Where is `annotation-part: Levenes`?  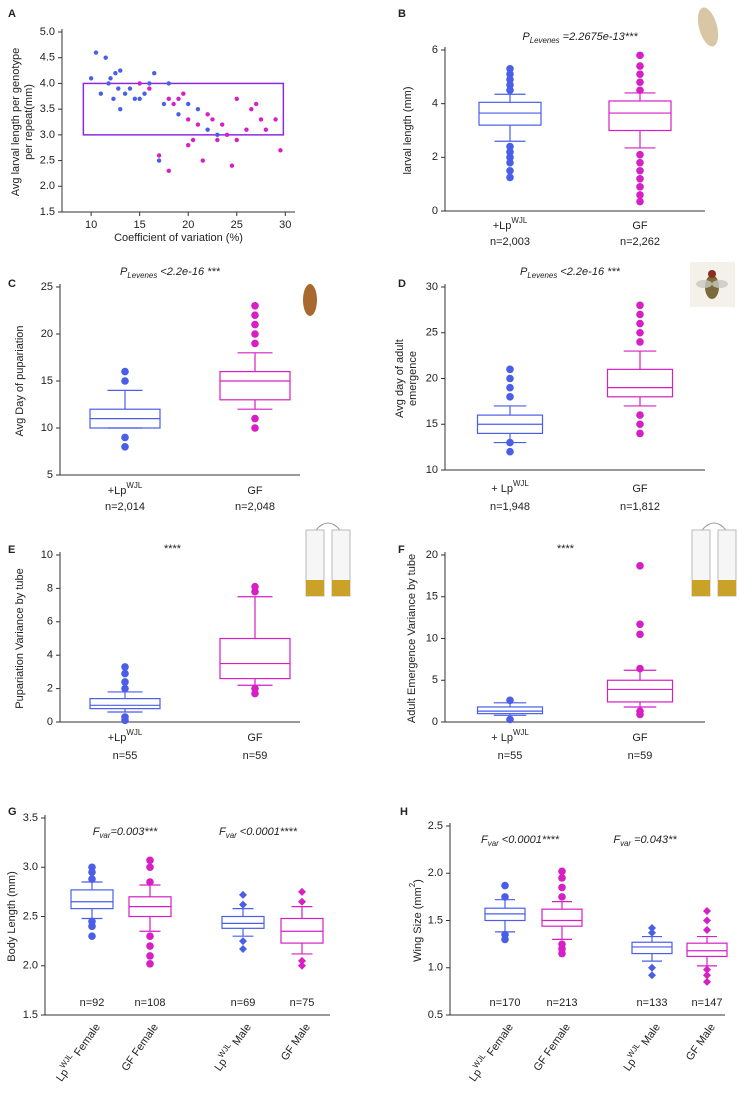 annotation-part: Levenes is located at coordinates (545, 40).